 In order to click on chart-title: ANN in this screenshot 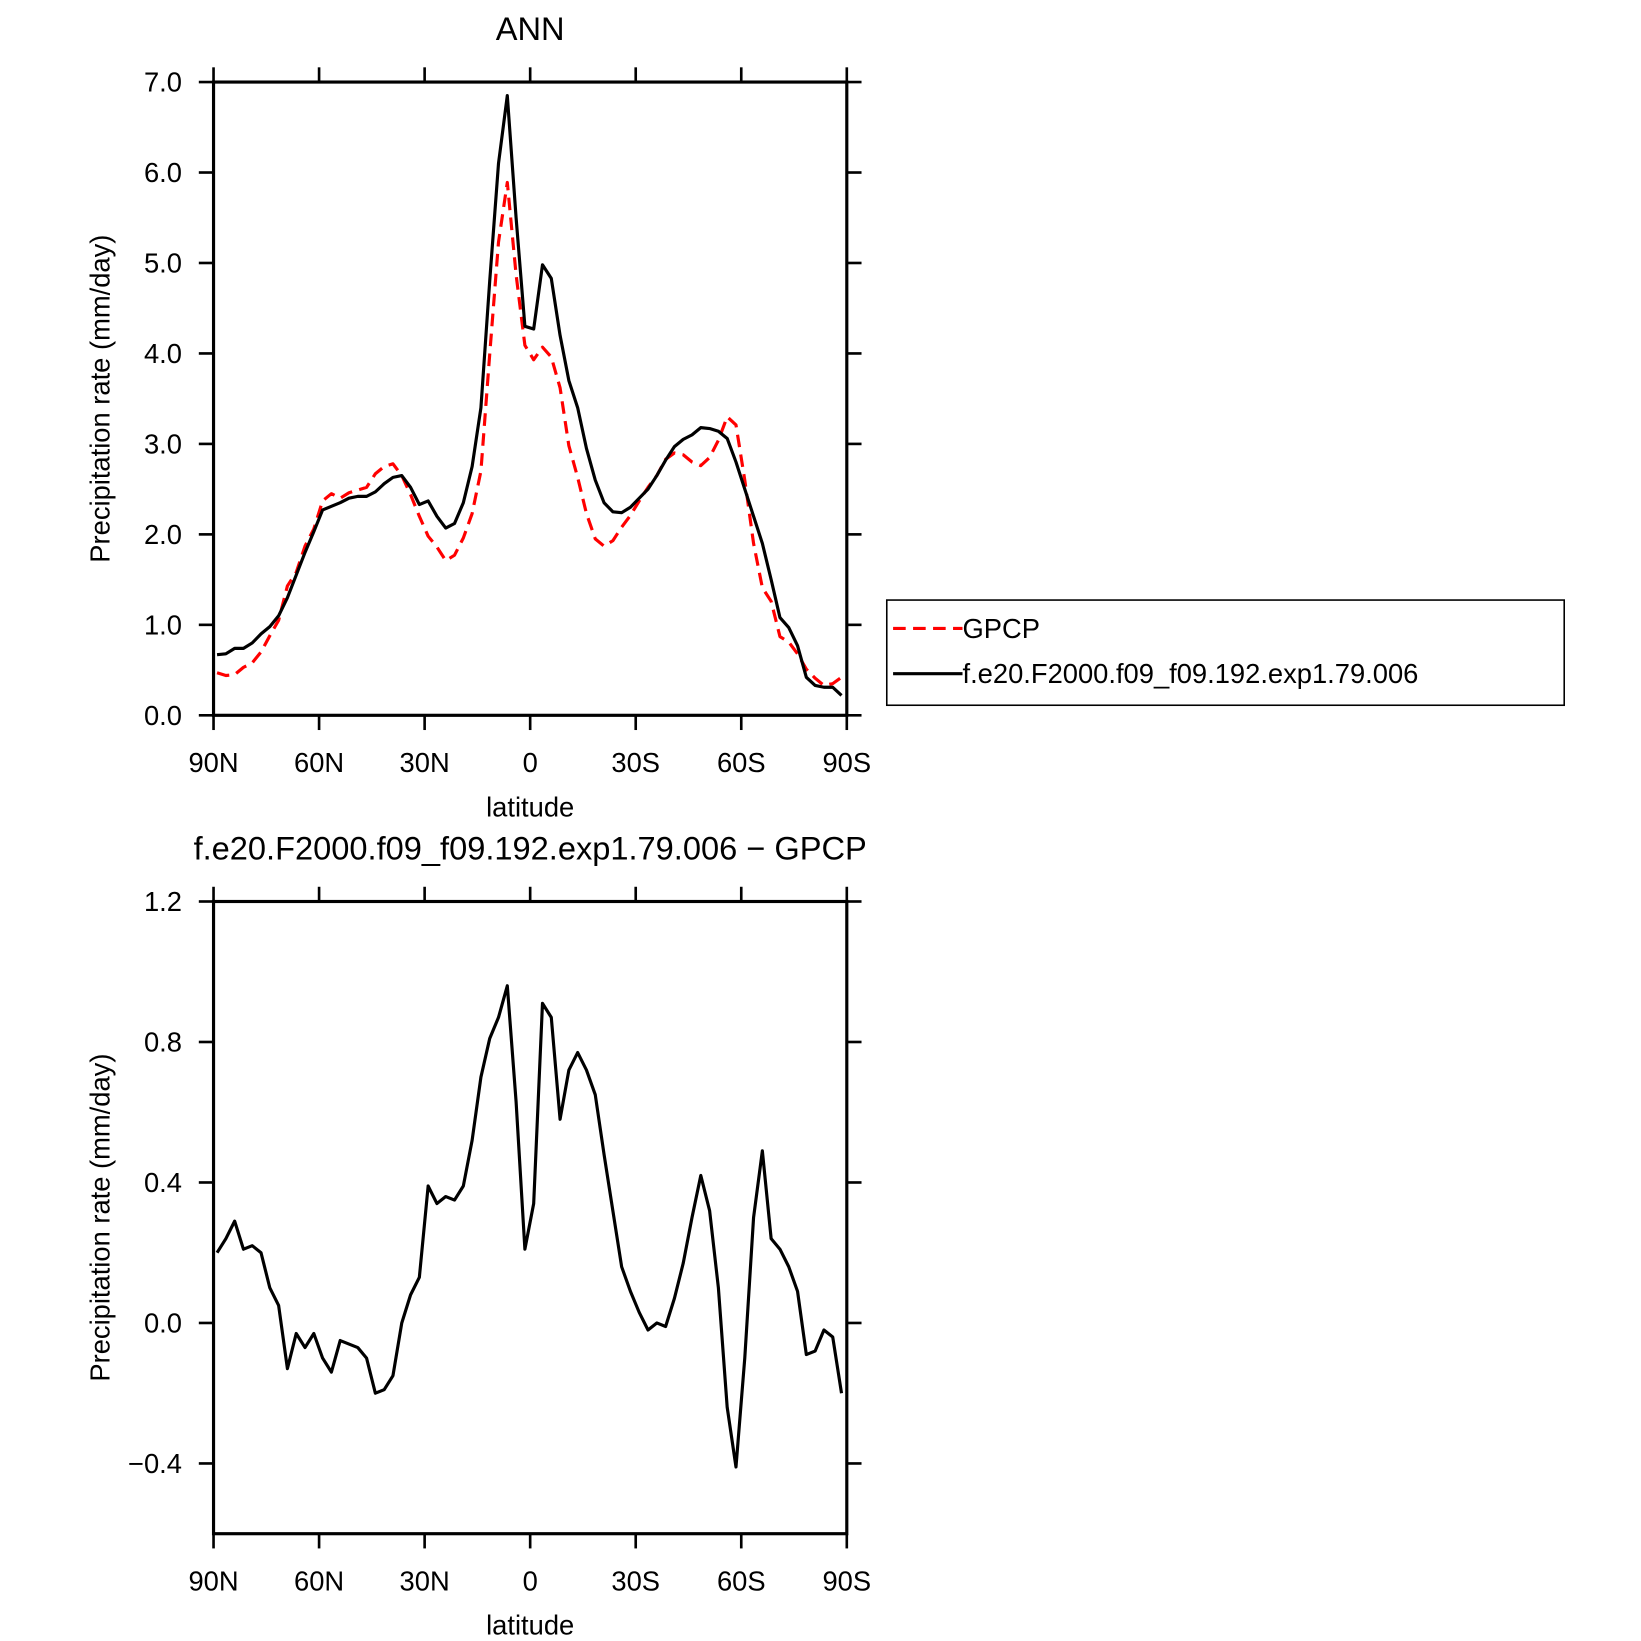, I will do `click(530, 28)`.